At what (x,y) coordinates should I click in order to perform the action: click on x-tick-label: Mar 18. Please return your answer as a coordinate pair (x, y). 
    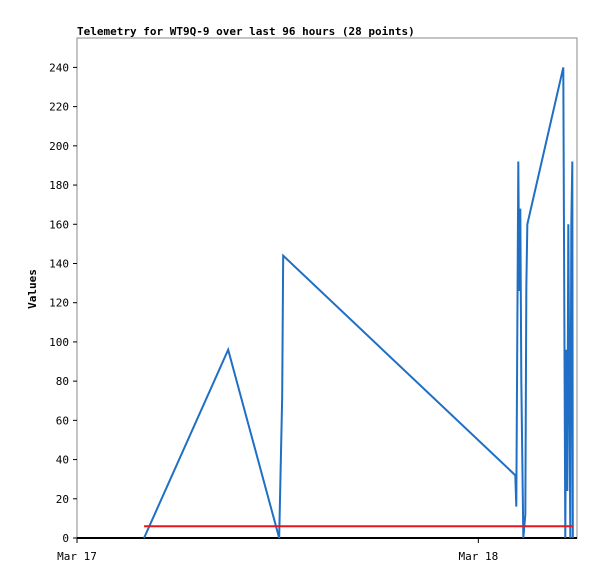
    Looking at the image, I should click on (478, 556).